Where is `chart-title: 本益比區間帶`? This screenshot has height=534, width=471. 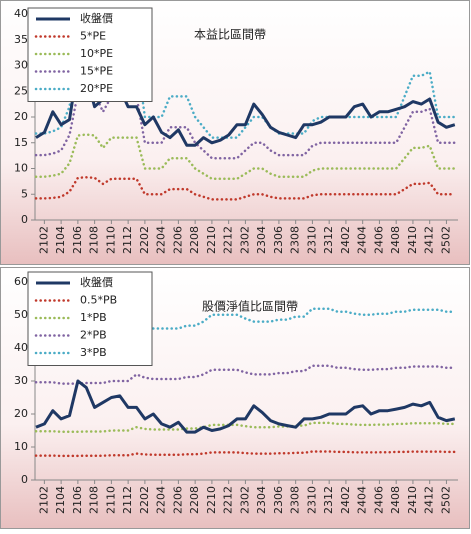
chart-title: 本益比區間帶 is located at coordinates (230, 35).